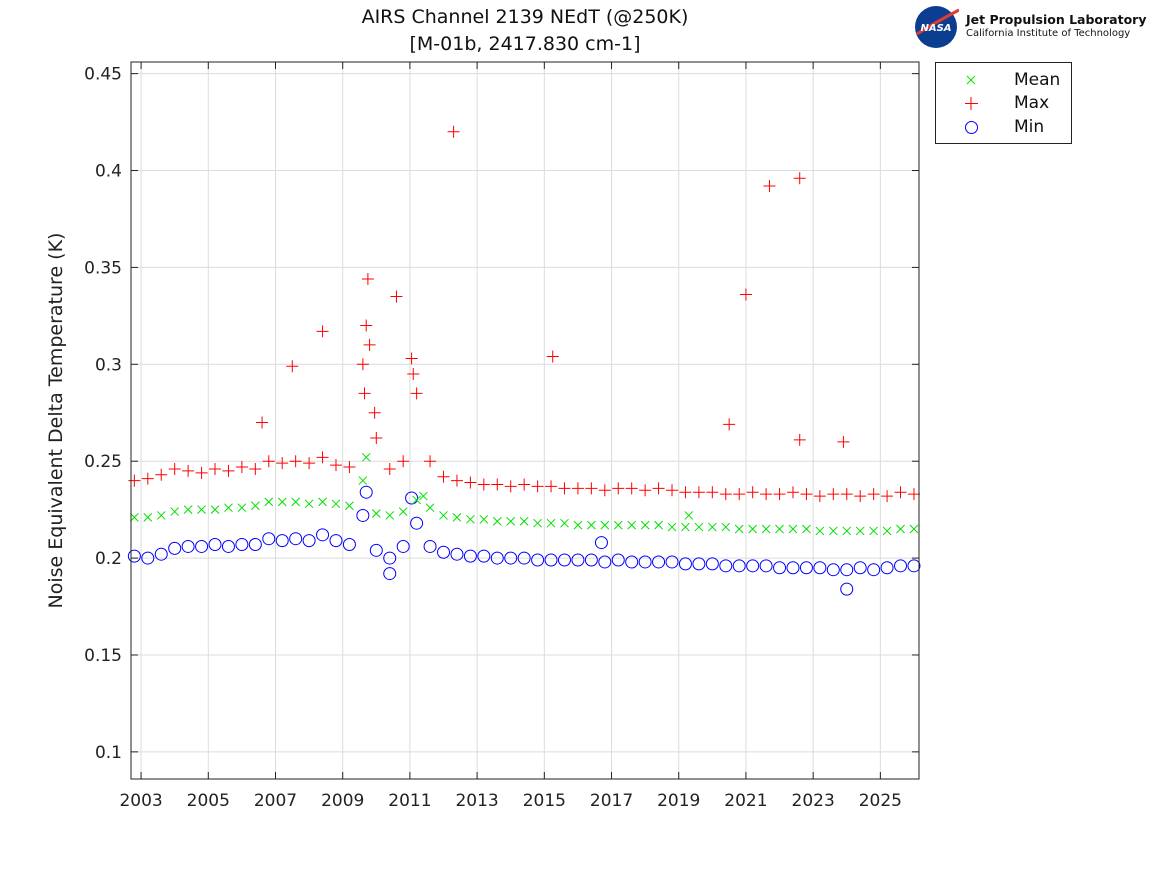 This screenshot has width=1167, height=875. Describe the element at coordinates (971, 80) in the screenshot. I see `x-marker-icon` at that location.